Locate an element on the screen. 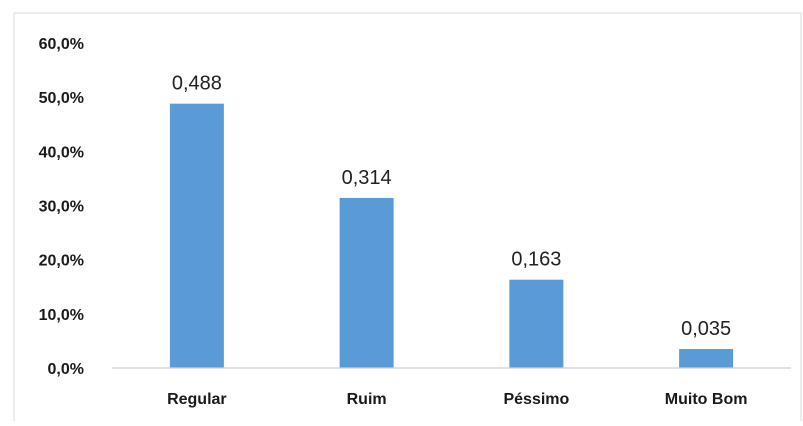 This screenshot has width=803, height=426. x-tick-label: Regular is located at coordinates (197, 399).